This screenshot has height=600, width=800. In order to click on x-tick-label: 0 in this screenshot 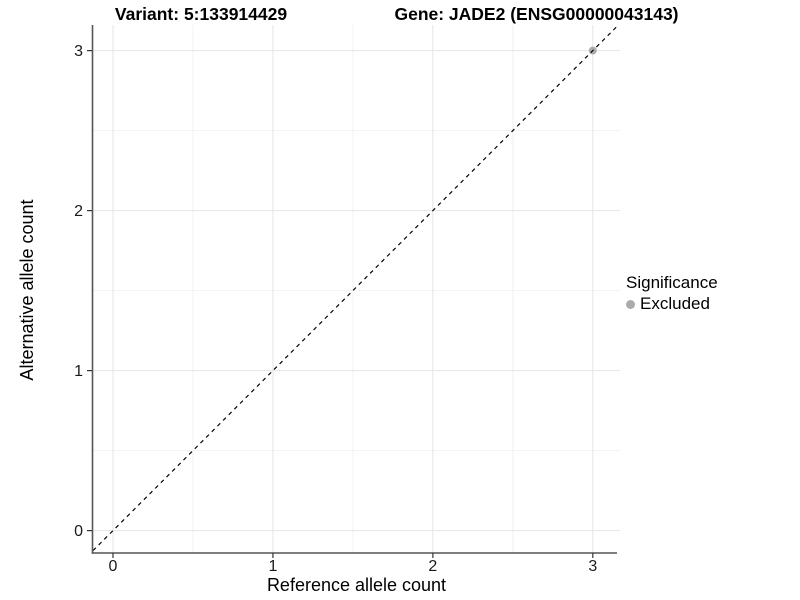, I will do `click(113, 566)`.